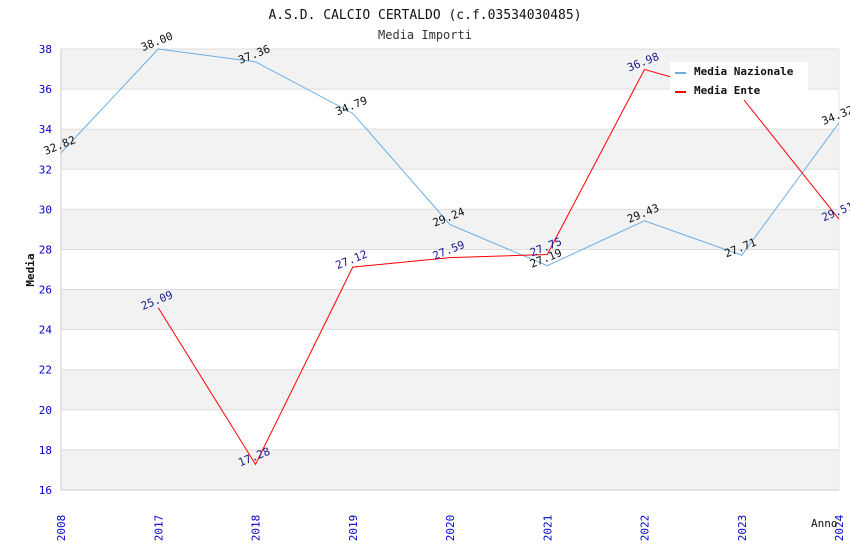 This screenshot has height=550, width=850. I want to click on chart-subtitle: Media Importi, so click(425, 35).